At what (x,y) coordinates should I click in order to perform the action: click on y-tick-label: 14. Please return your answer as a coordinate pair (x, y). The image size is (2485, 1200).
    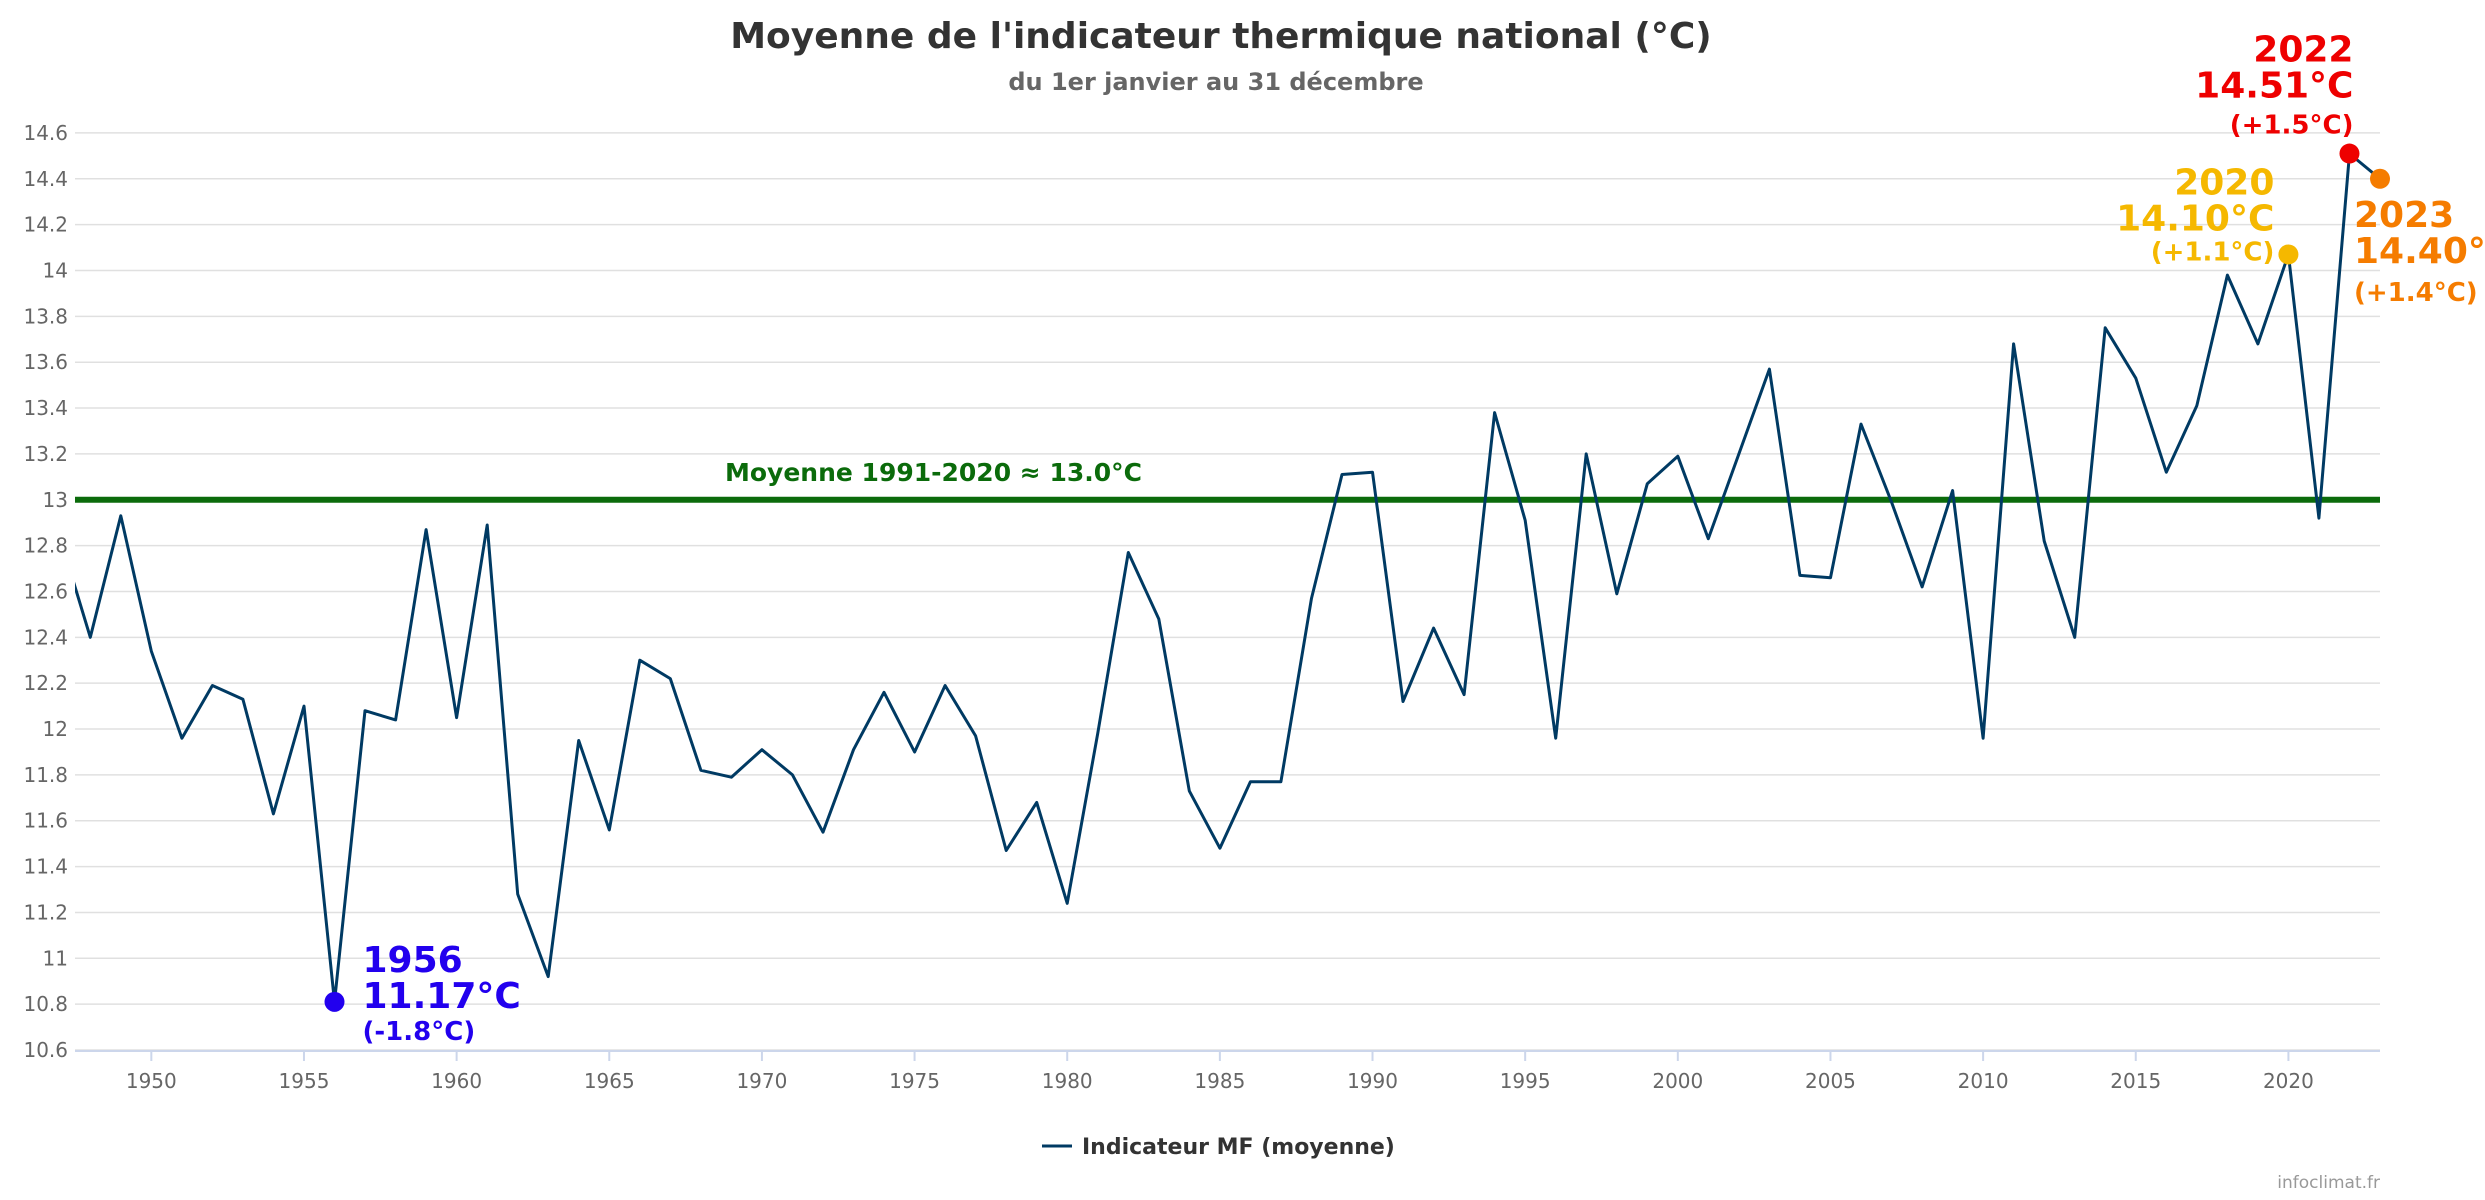
    Looking at the image, I should click on (55, 270).